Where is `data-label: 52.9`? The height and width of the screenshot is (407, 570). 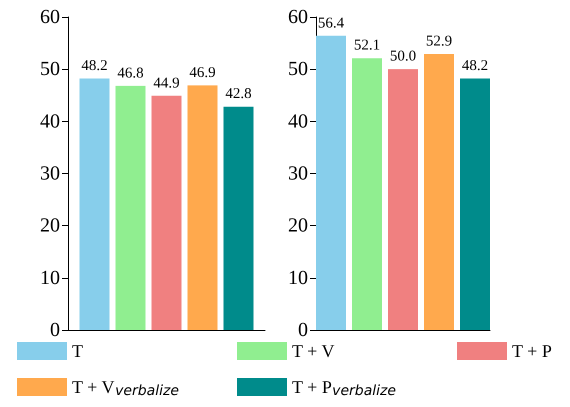
data-label: 52.9 is located at coordinates (439, 42).